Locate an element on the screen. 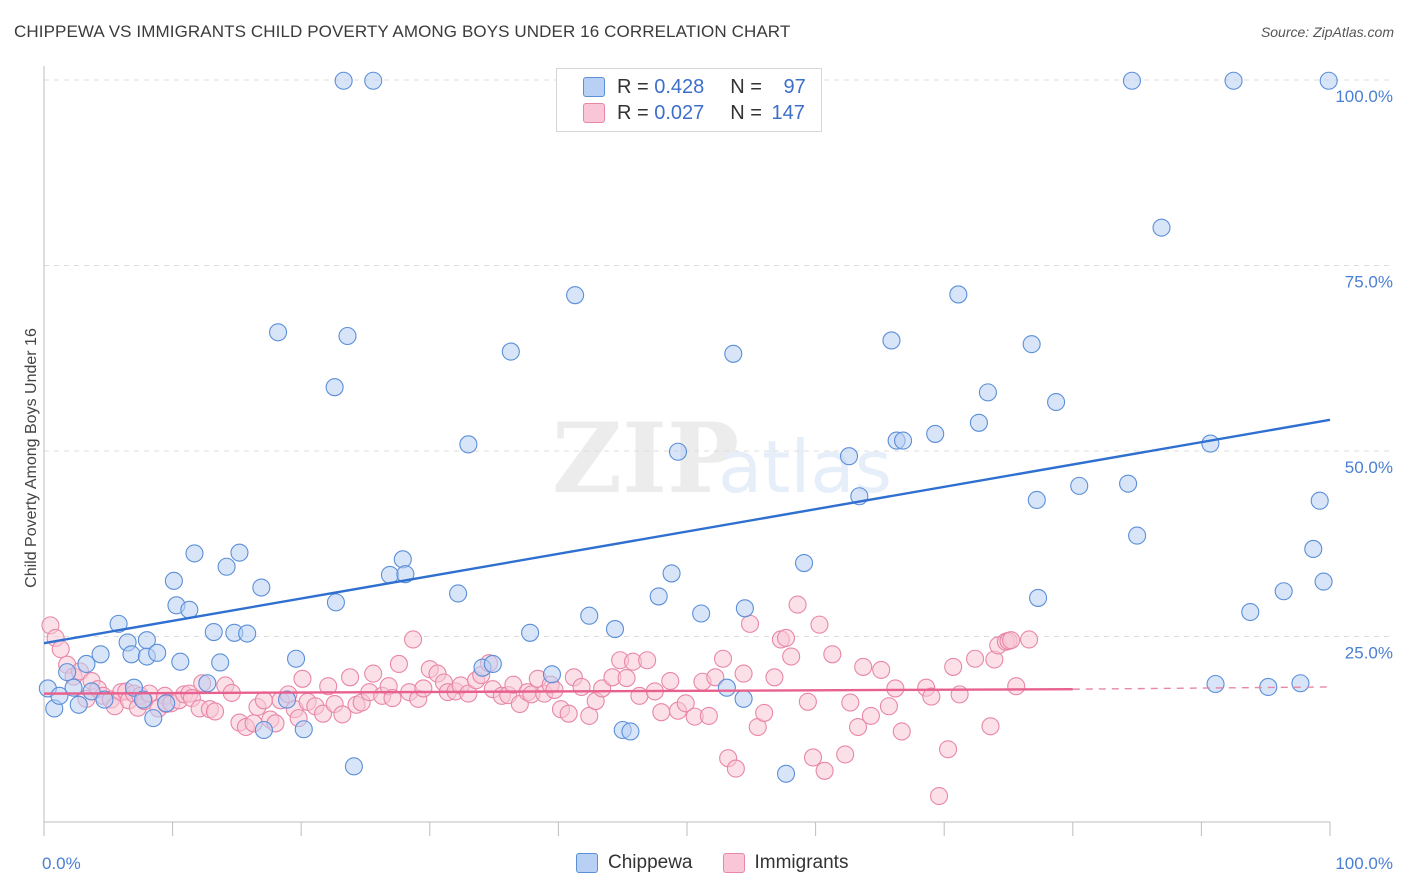 The width and height of the screenshot is (1406, 892). series-legend: Chippewa Immigrants is located at coordinates (727, 863).